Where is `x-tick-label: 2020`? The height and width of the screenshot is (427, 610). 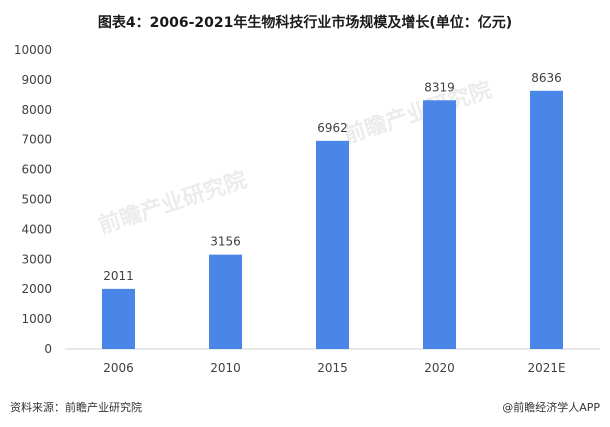 x-tick-label: 2020 is located at coordinates (439, 368).